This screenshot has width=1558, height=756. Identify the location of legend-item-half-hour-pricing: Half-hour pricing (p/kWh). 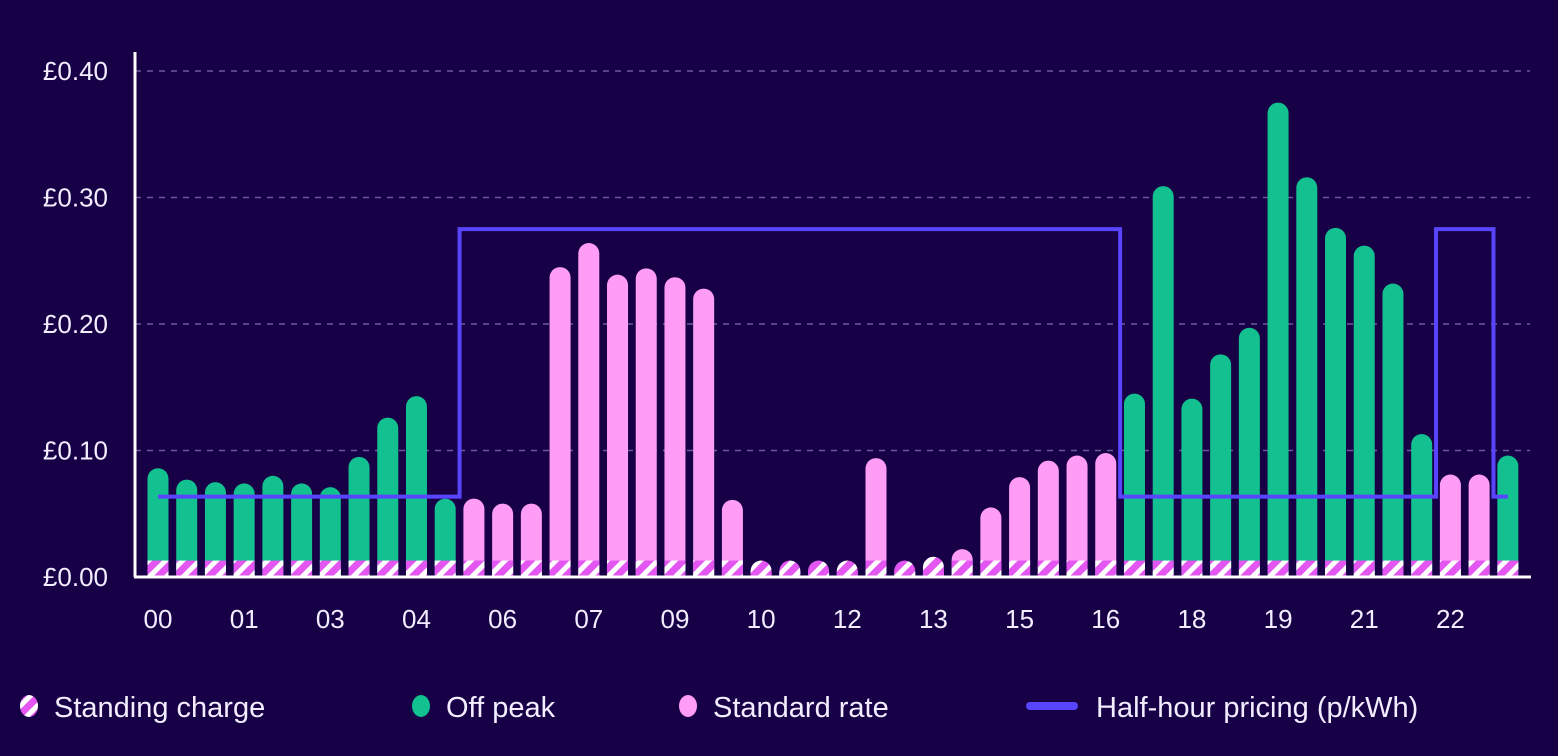
(1222, 708).